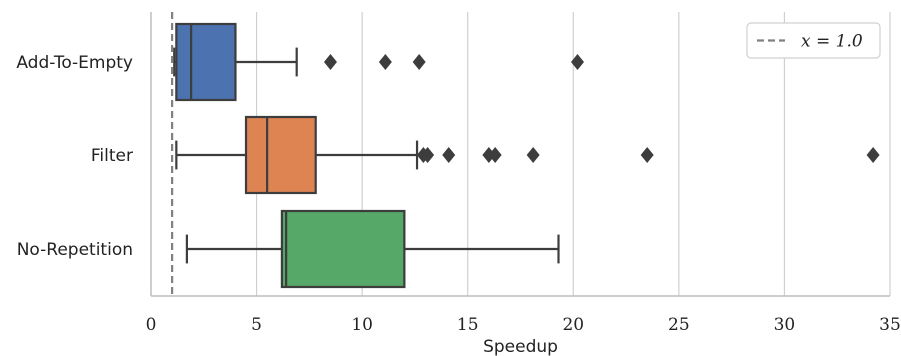 This screenshot has width=901, height=356. I want to click on x-tick-label: 15, so click(468, 325).